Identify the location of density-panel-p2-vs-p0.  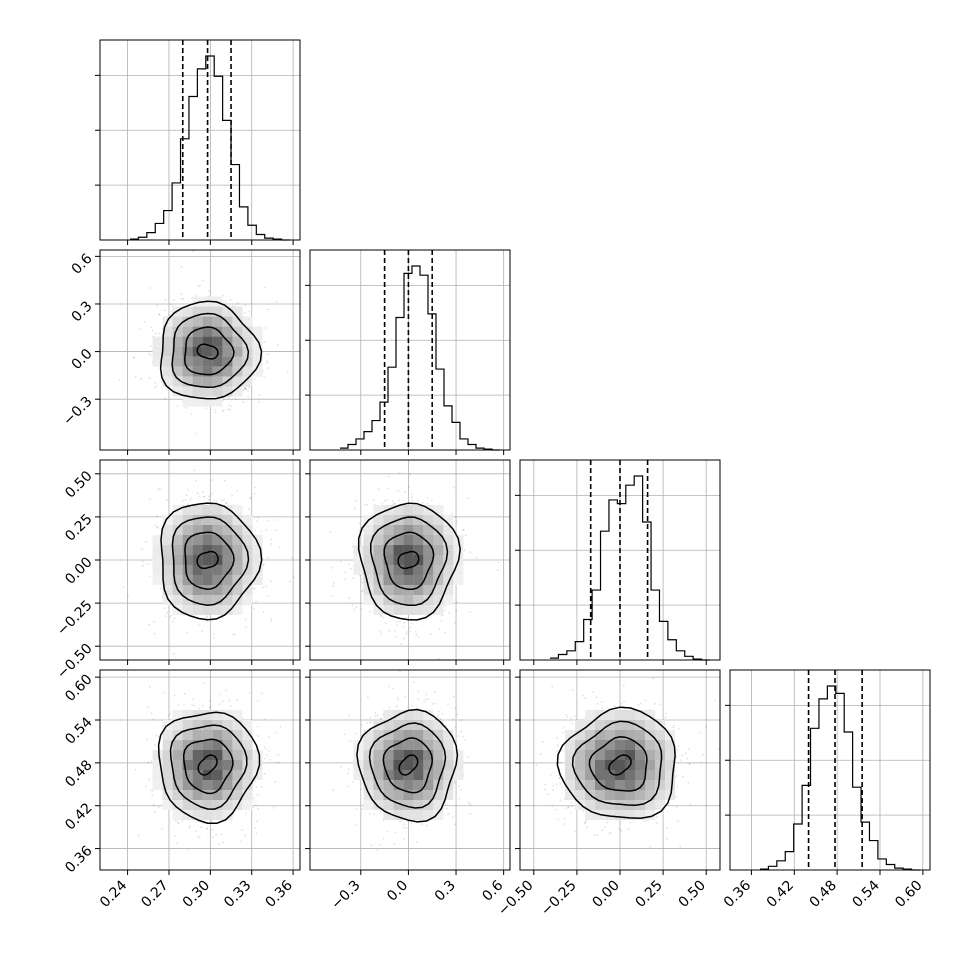
(198, 562).